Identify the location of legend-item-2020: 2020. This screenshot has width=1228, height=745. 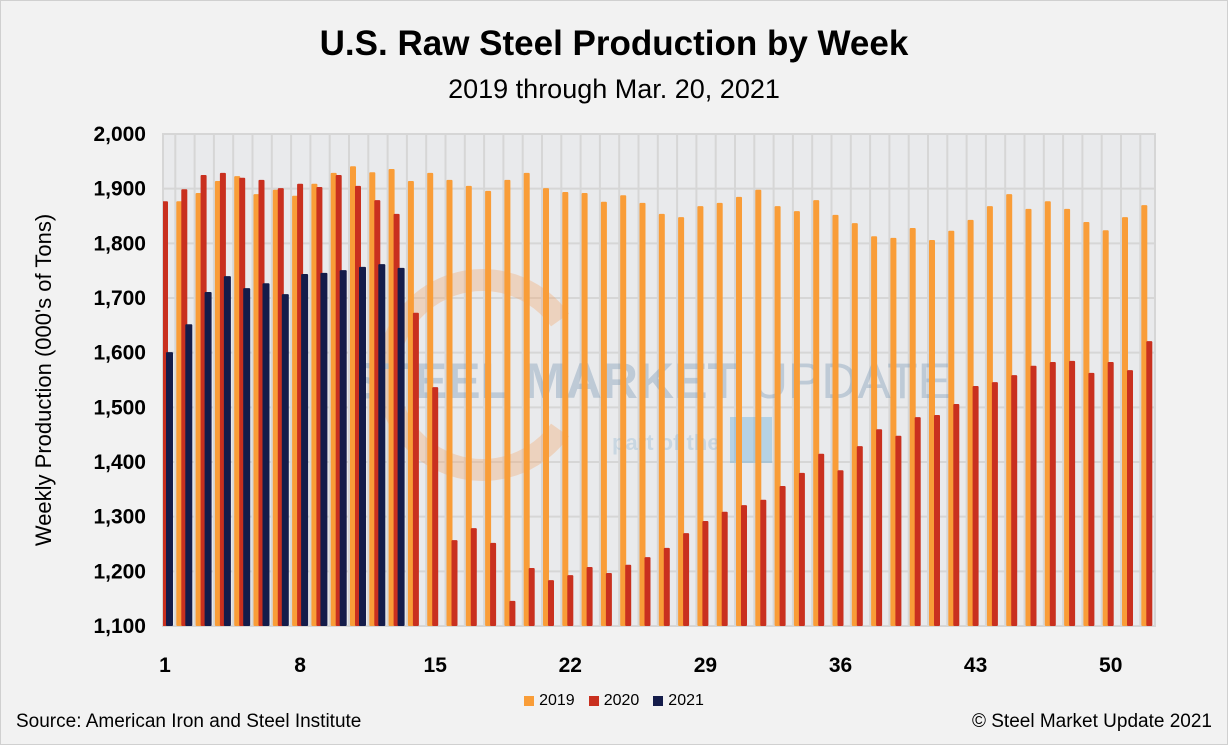
(613, 701).